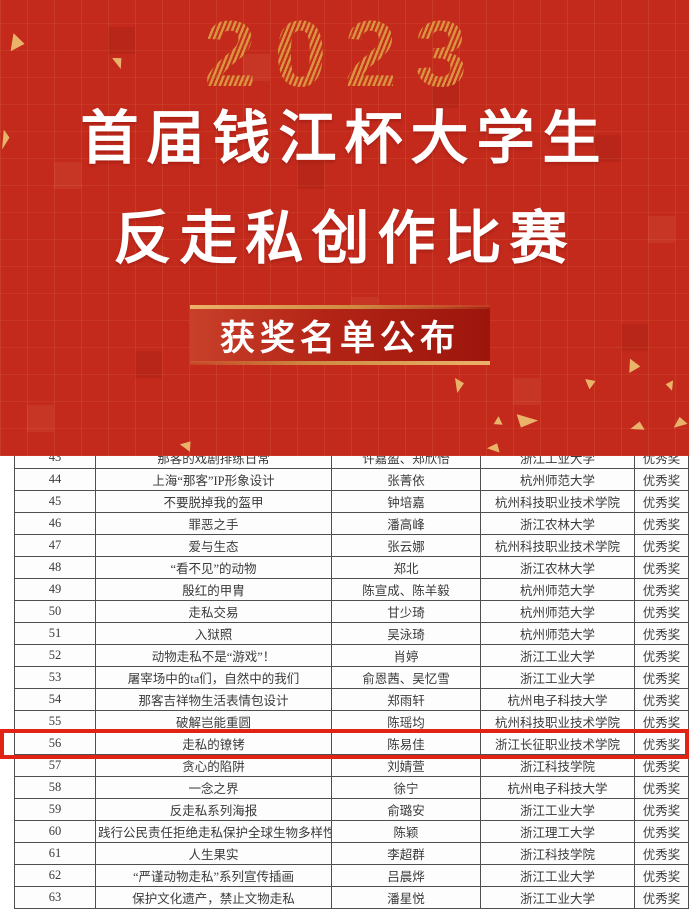  What do you see at coordinates (55, 655) in the screenshot?
I see `cell-rank-number: 52` at bounding box center [55, 655].